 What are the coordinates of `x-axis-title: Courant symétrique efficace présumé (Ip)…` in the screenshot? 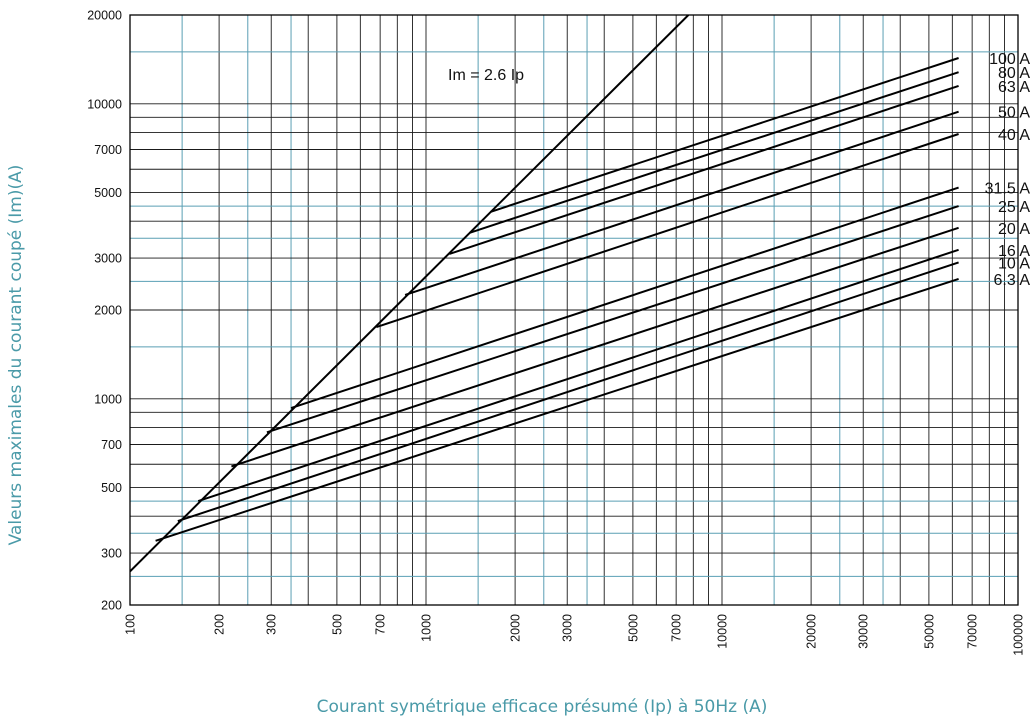 It's located at (542, 707).